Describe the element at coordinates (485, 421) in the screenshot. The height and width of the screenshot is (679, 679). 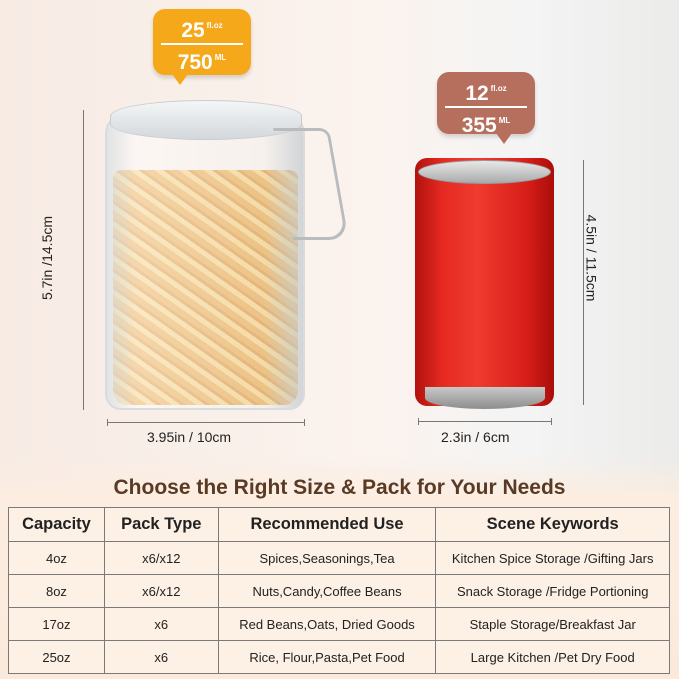
I see `can-width-line` at that location.